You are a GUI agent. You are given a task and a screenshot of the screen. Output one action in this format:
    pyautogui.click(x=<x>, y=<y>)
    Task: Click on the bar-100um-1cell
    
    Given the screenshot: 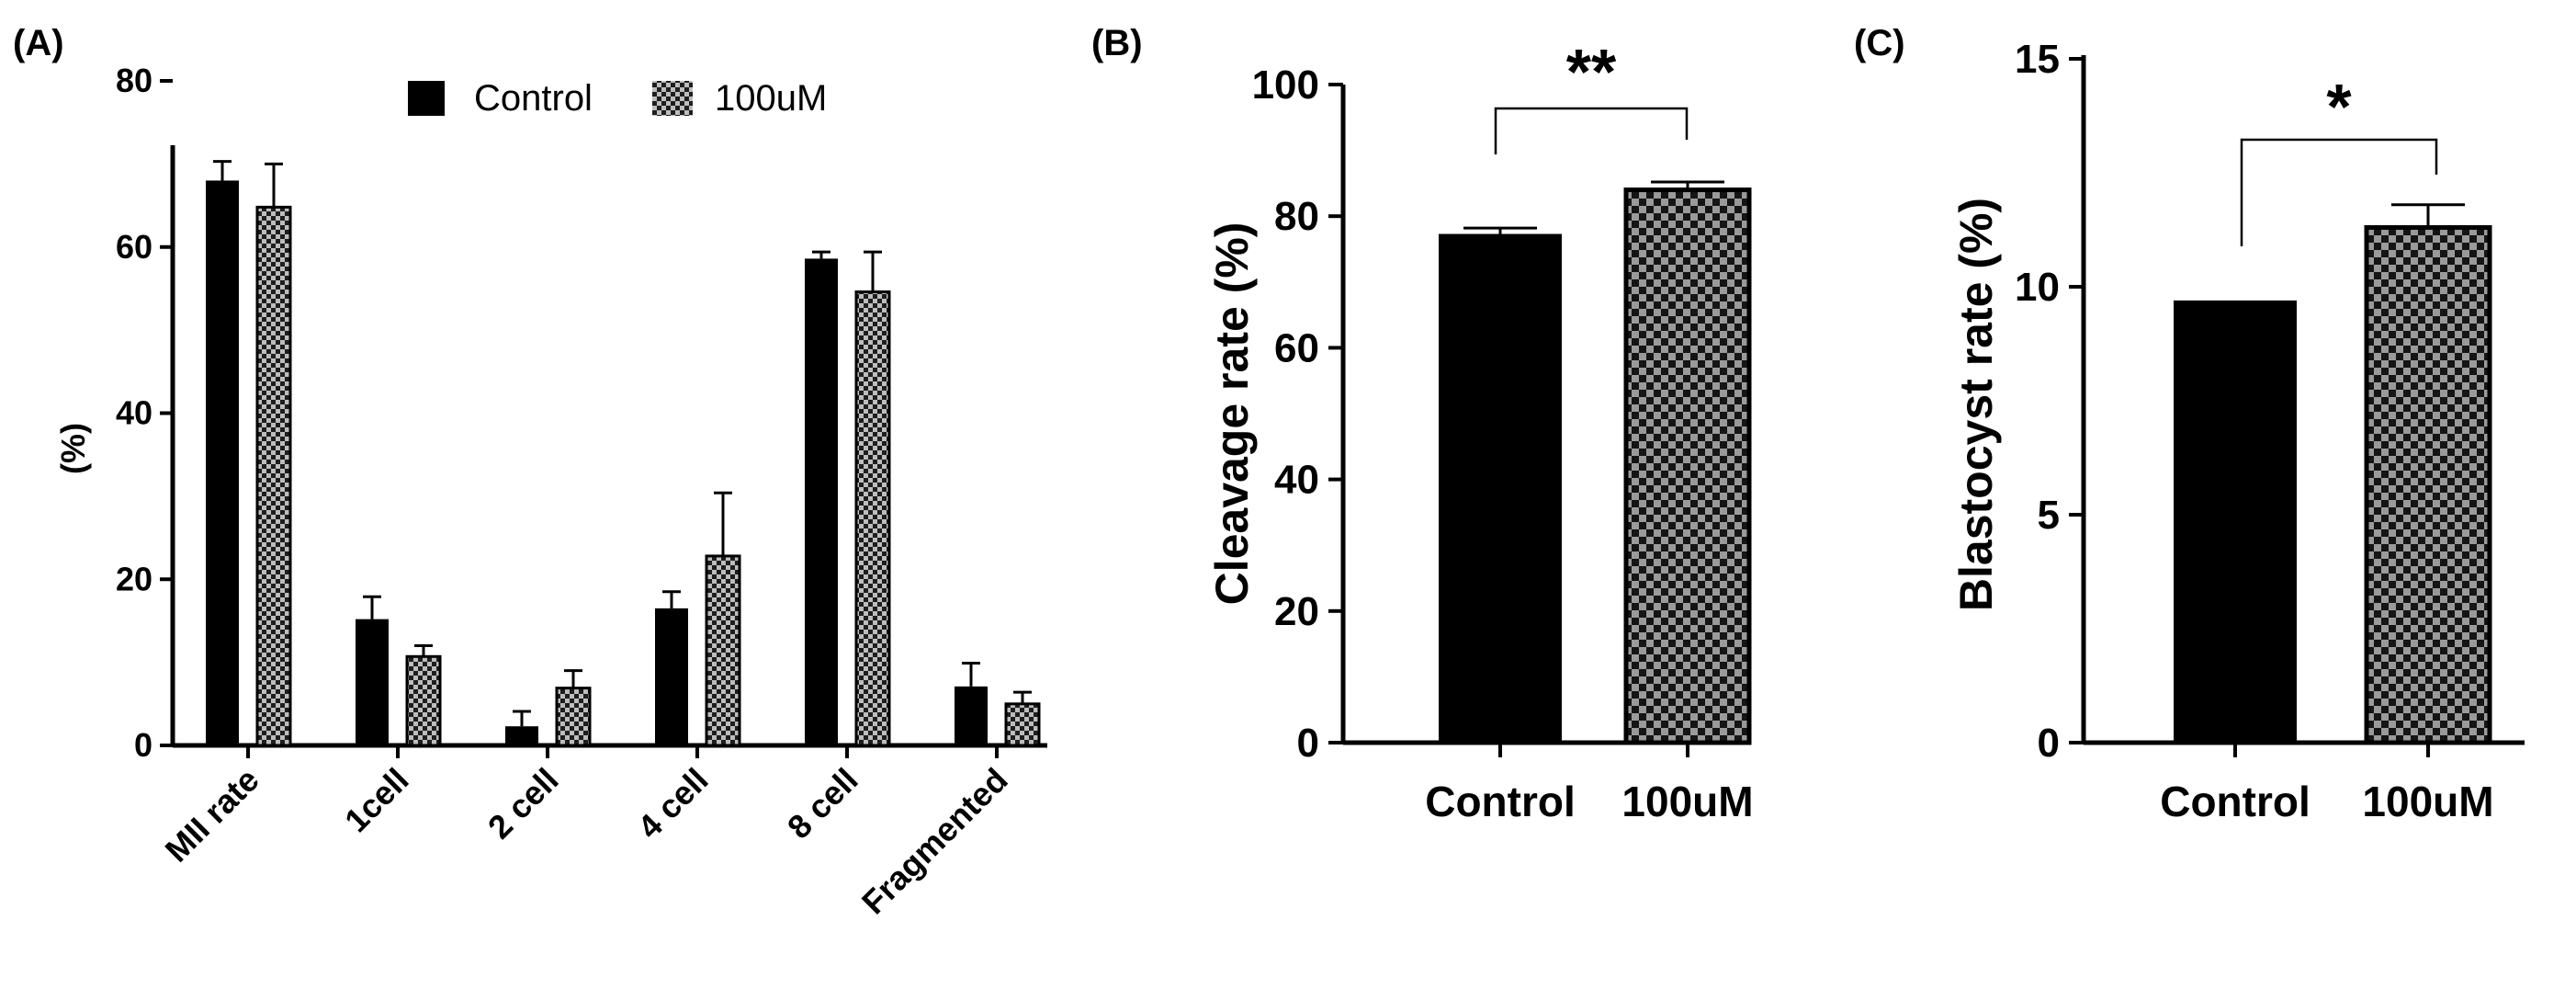 What is the action you would take?
    pyautogui.click(x=423, y=700)
    